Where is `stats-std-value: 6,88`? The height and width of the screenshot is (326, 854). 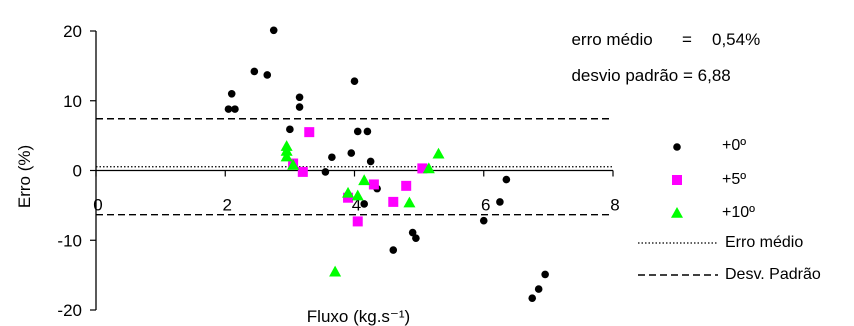
stats-std-value: 6,88 is located at coordinates (714, 75).